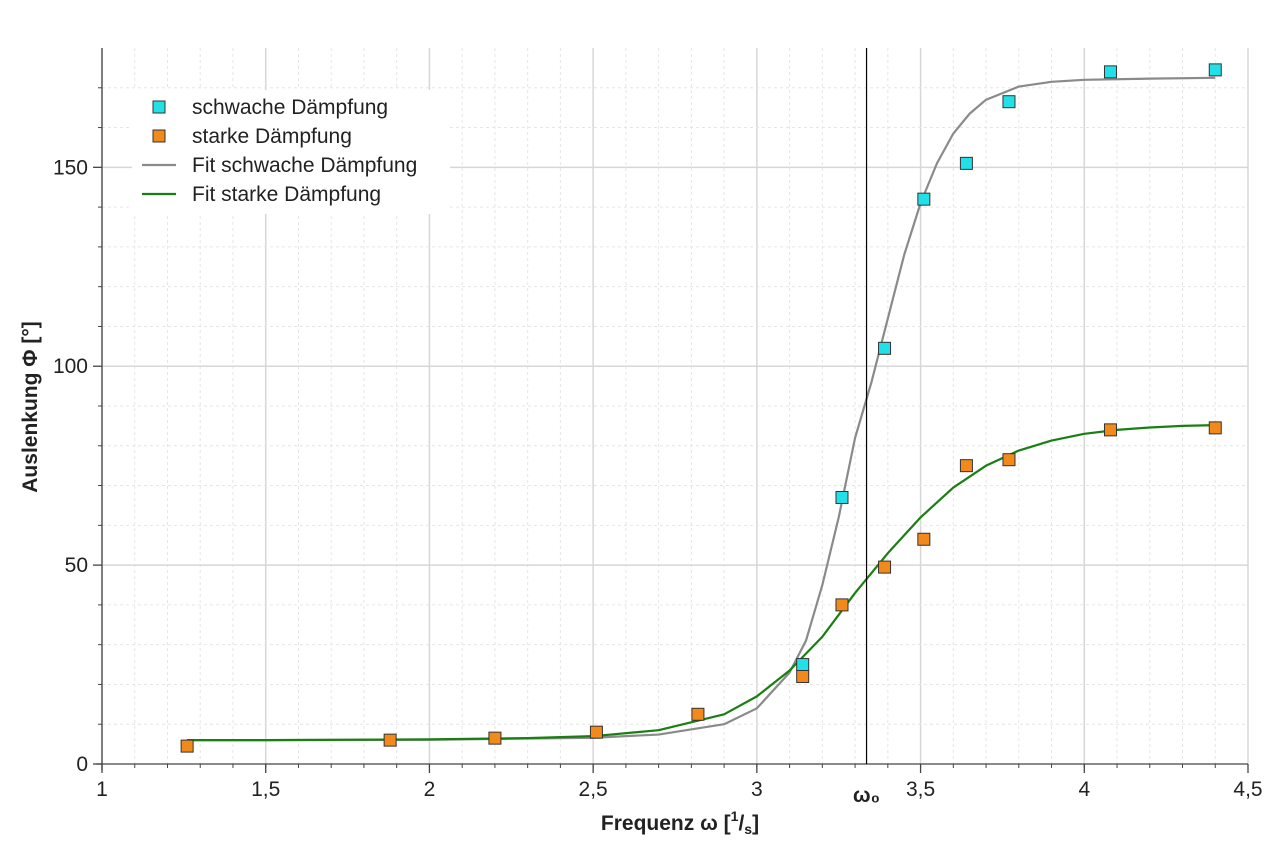 The width and height of the screenshot is (1280, 858). I want to click on annotation: ω₀, so click(866, 427).